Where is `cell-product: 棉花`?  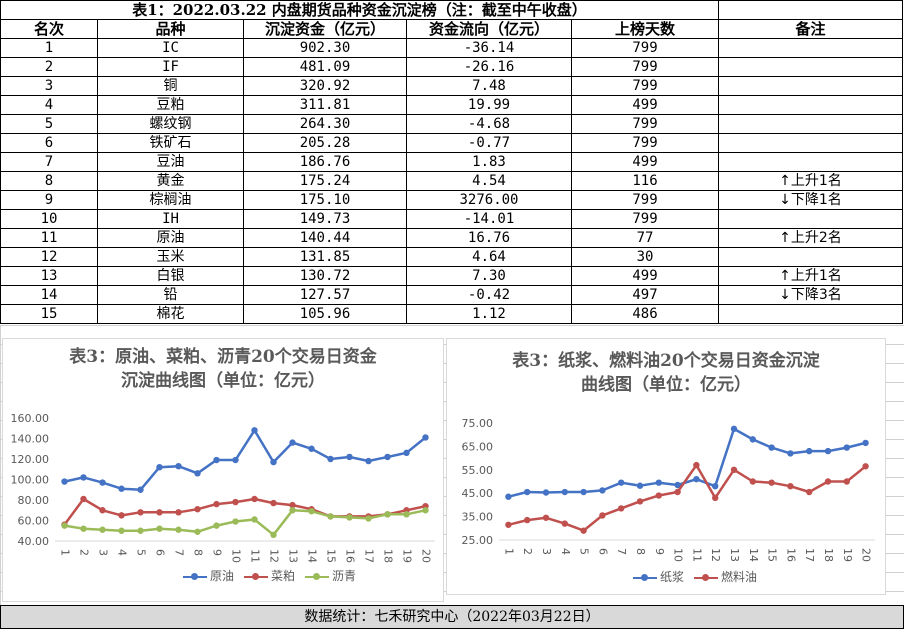 cell-product: 棉花 is located at coordinates (170, 314).